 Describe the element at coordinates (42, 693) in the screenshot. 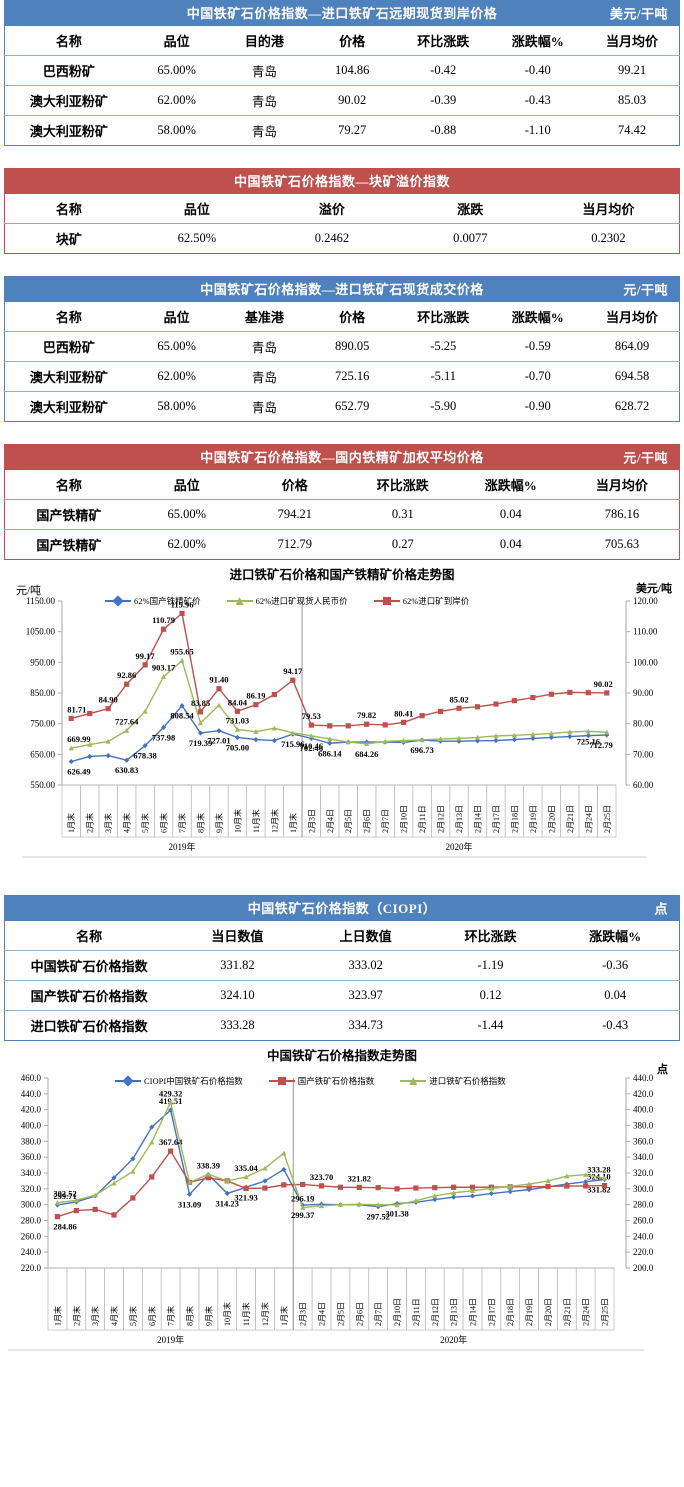

I see `svg-text: 850.00` at that location.